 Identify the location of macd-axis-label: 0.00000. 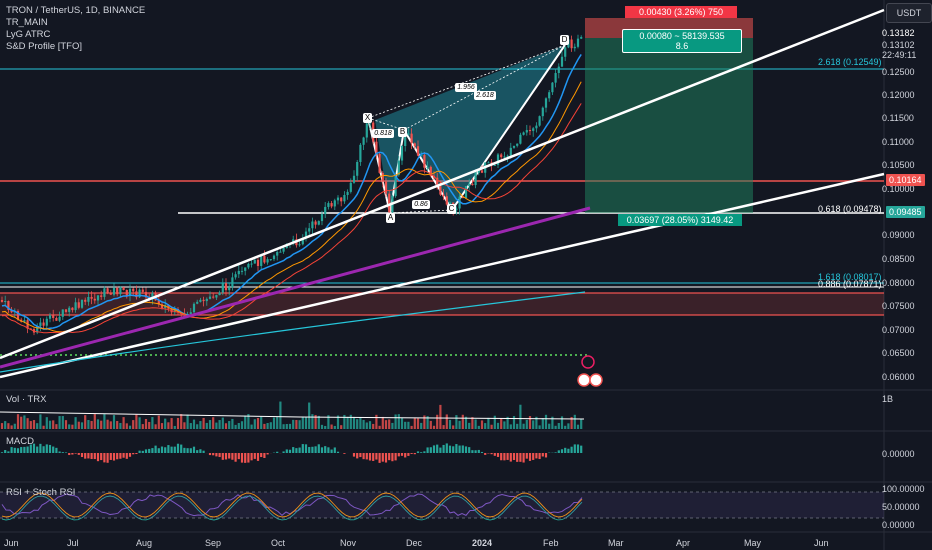
(898, 454).